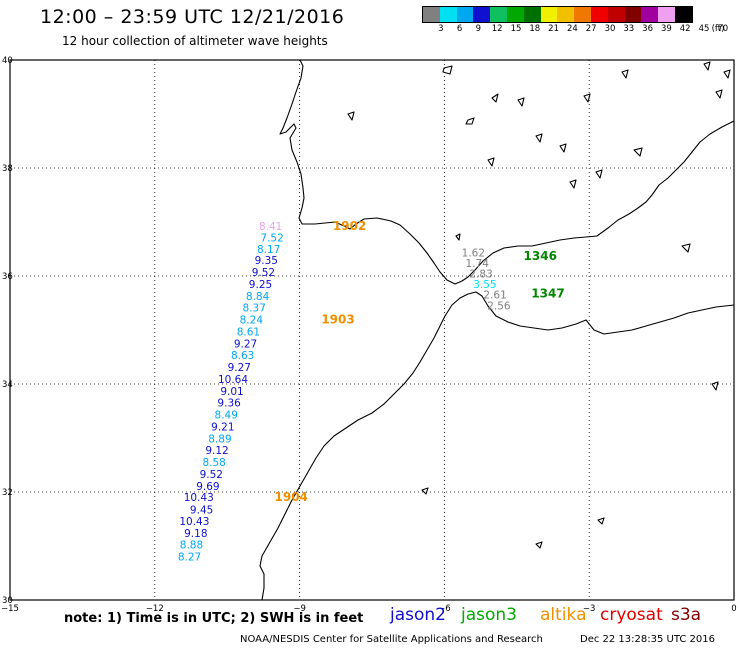 This screenshot has width=740, height=650. What do you see at coordinates (226, 416) in the screenshot?
I see `wave-height-value: 8.49` at bounding box center [226, 416].